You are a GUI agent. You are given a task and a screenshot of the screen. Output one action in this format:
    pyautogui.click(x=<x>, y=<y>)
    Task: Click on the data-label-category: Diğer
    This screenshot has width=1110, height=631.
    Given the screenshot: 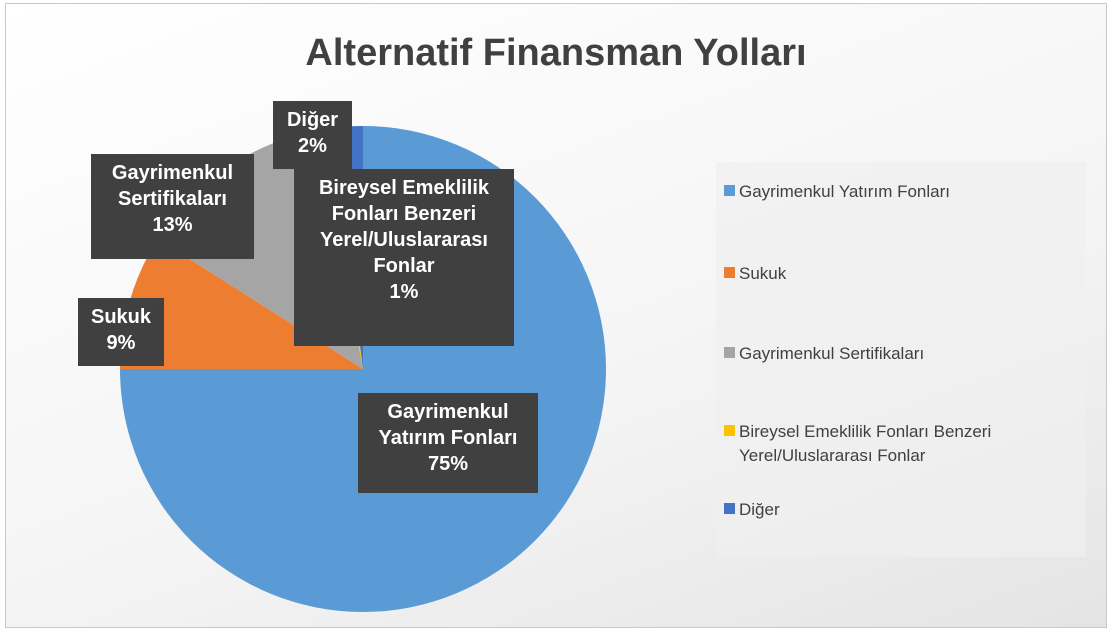 What is the action you would take?
    pyautogui.click(x=312, y=120)
    